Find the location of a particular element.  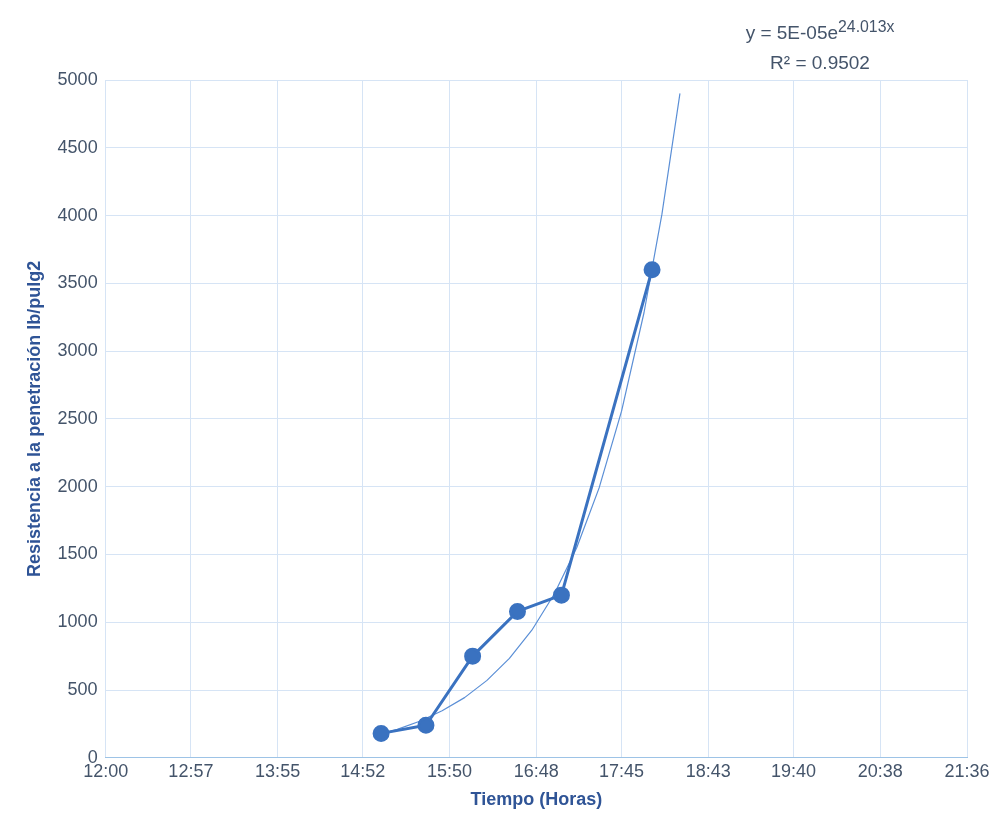

x-tick-label: 14:52 is located at coordinates (363, 770).